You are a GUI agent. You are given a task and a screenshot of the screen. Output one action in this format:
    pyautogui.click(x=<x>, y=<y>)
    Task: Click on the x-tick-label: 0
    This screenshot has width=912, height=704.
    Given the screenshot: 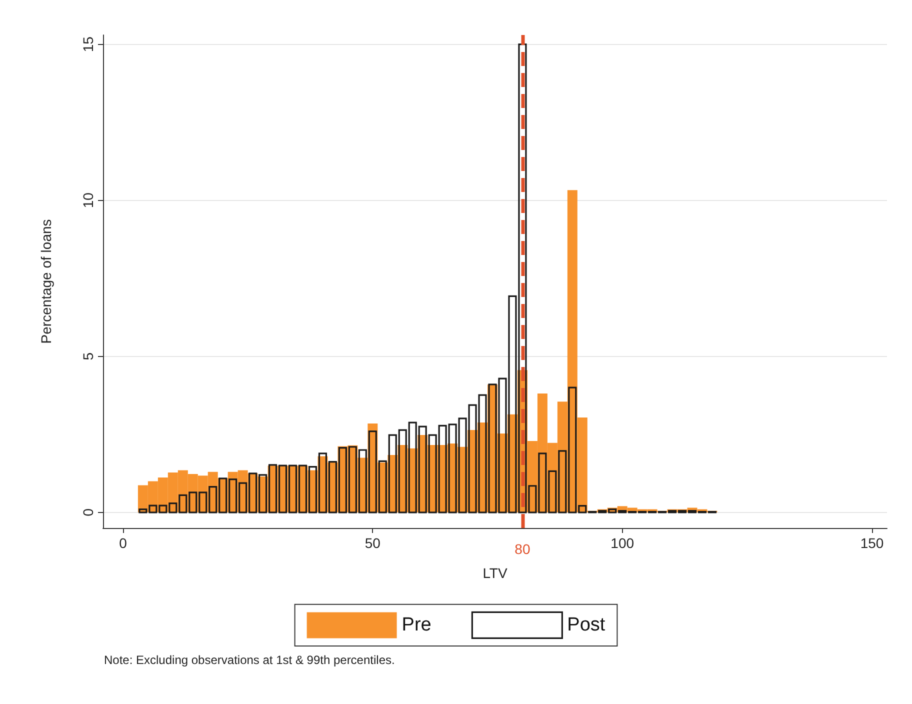 What is the action you would take?
    pyautogui.click(x=123, y=543)
    